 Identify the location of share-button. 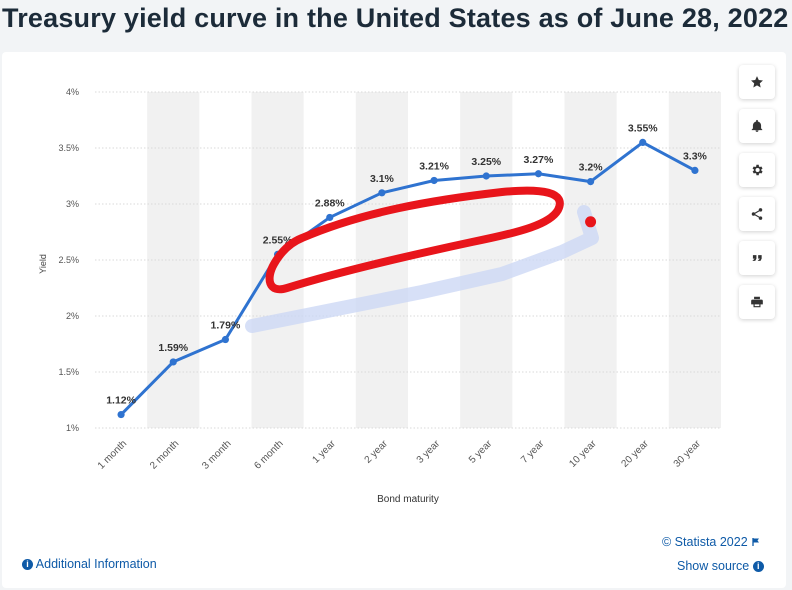
(757, 214).